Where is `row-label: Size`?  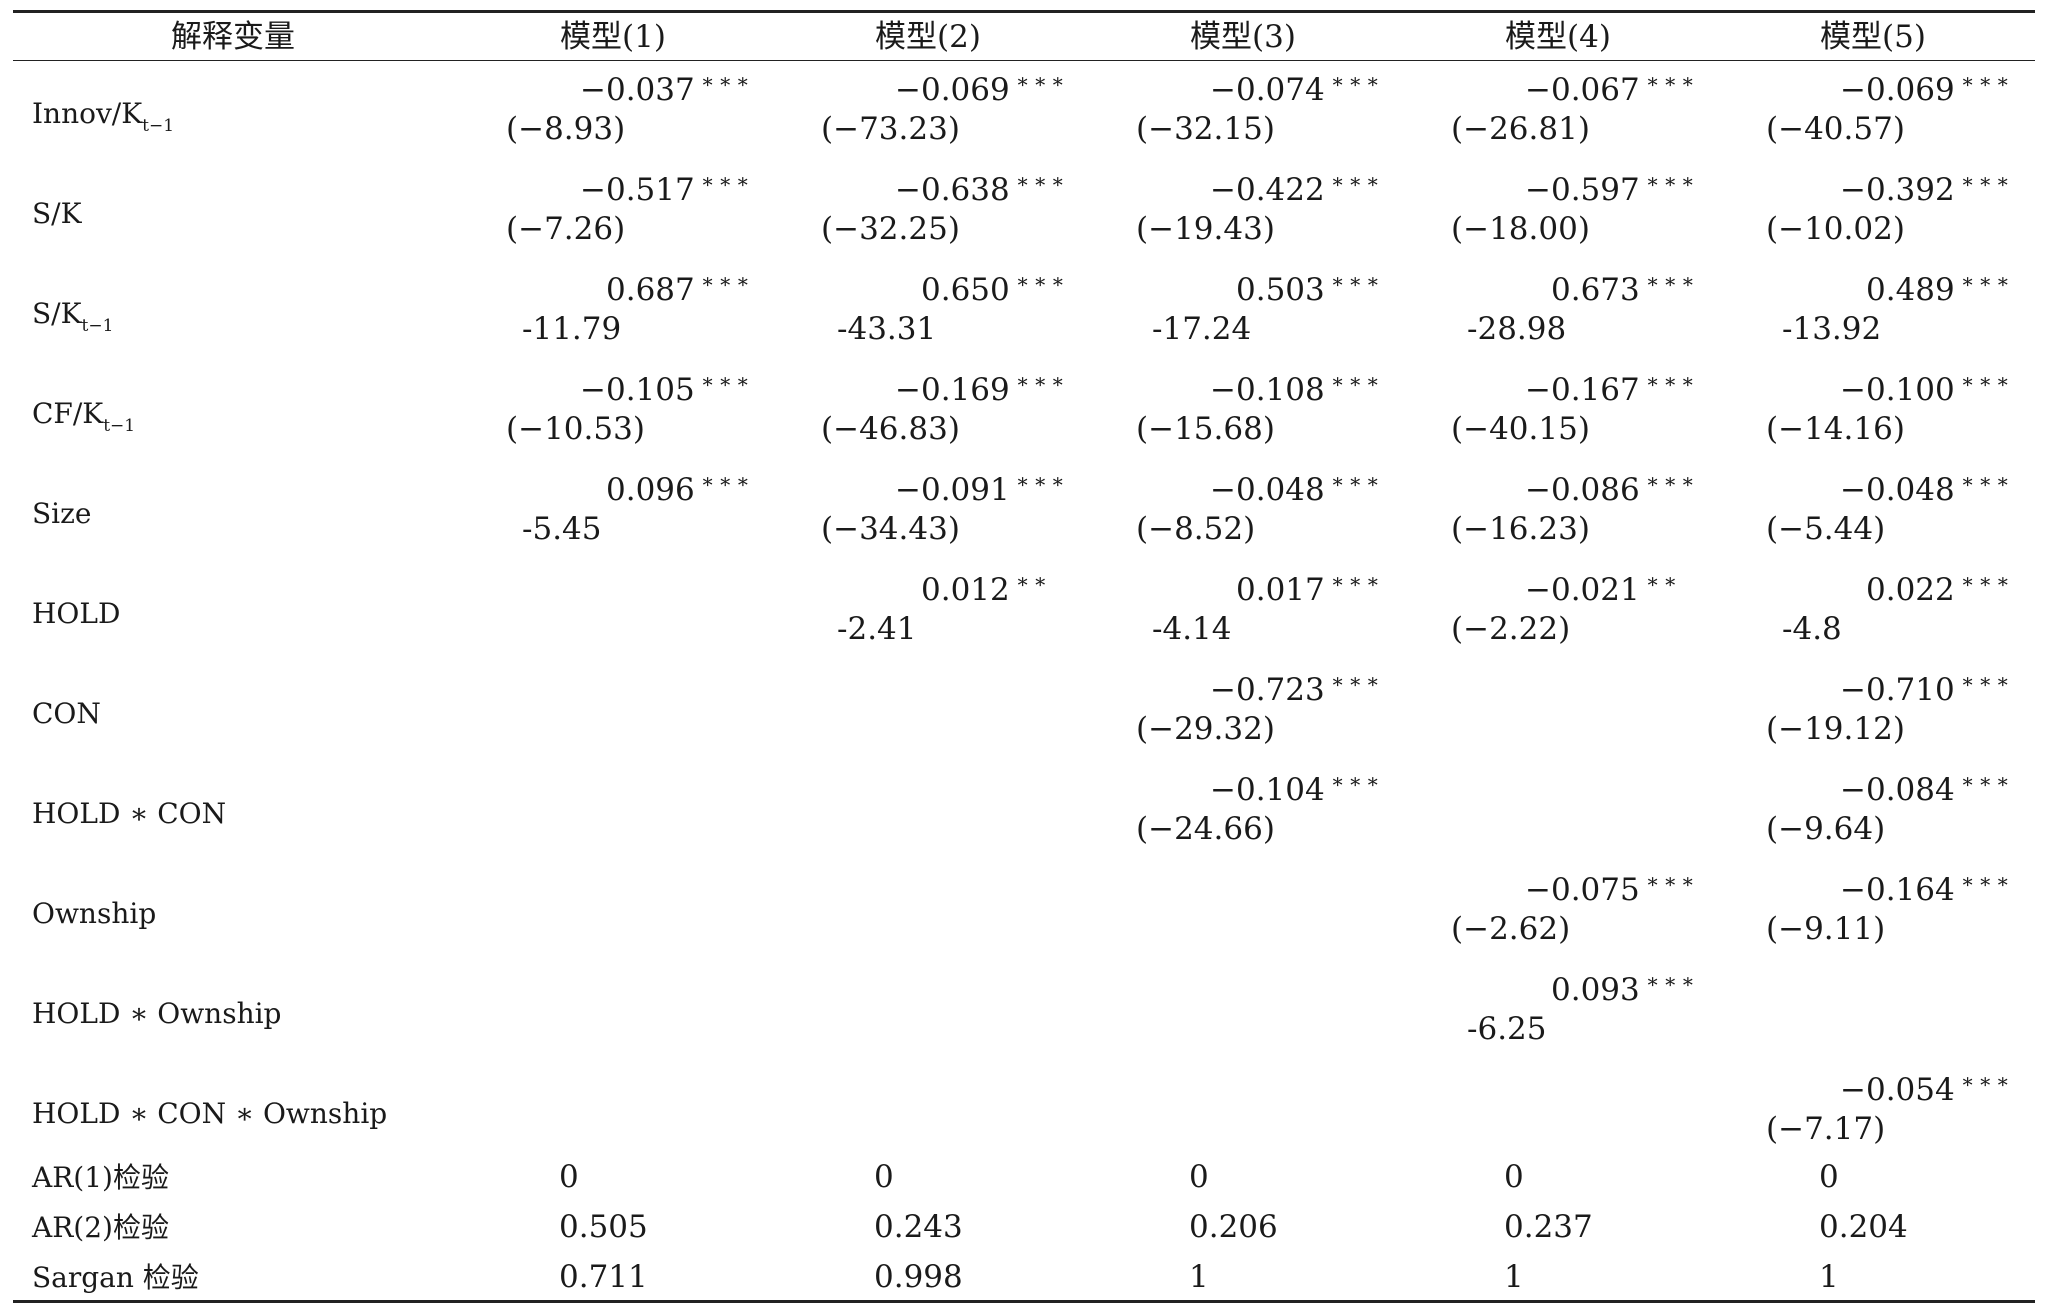 row-label: Size is located at coordinates (61, 514).